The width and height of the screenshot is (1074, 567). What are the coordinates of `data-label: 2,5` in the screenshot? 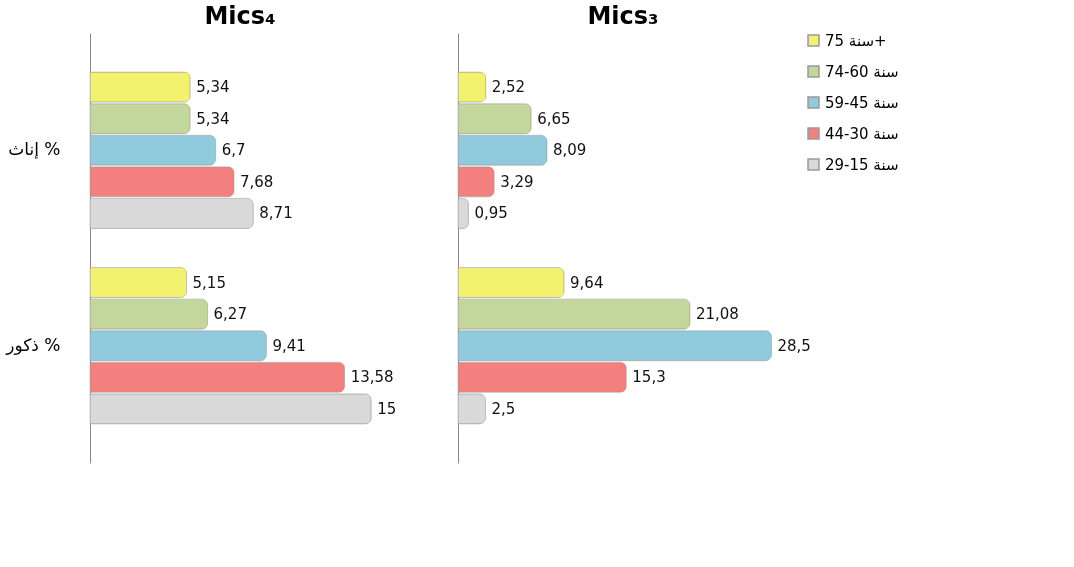 It's located at (503, 408).